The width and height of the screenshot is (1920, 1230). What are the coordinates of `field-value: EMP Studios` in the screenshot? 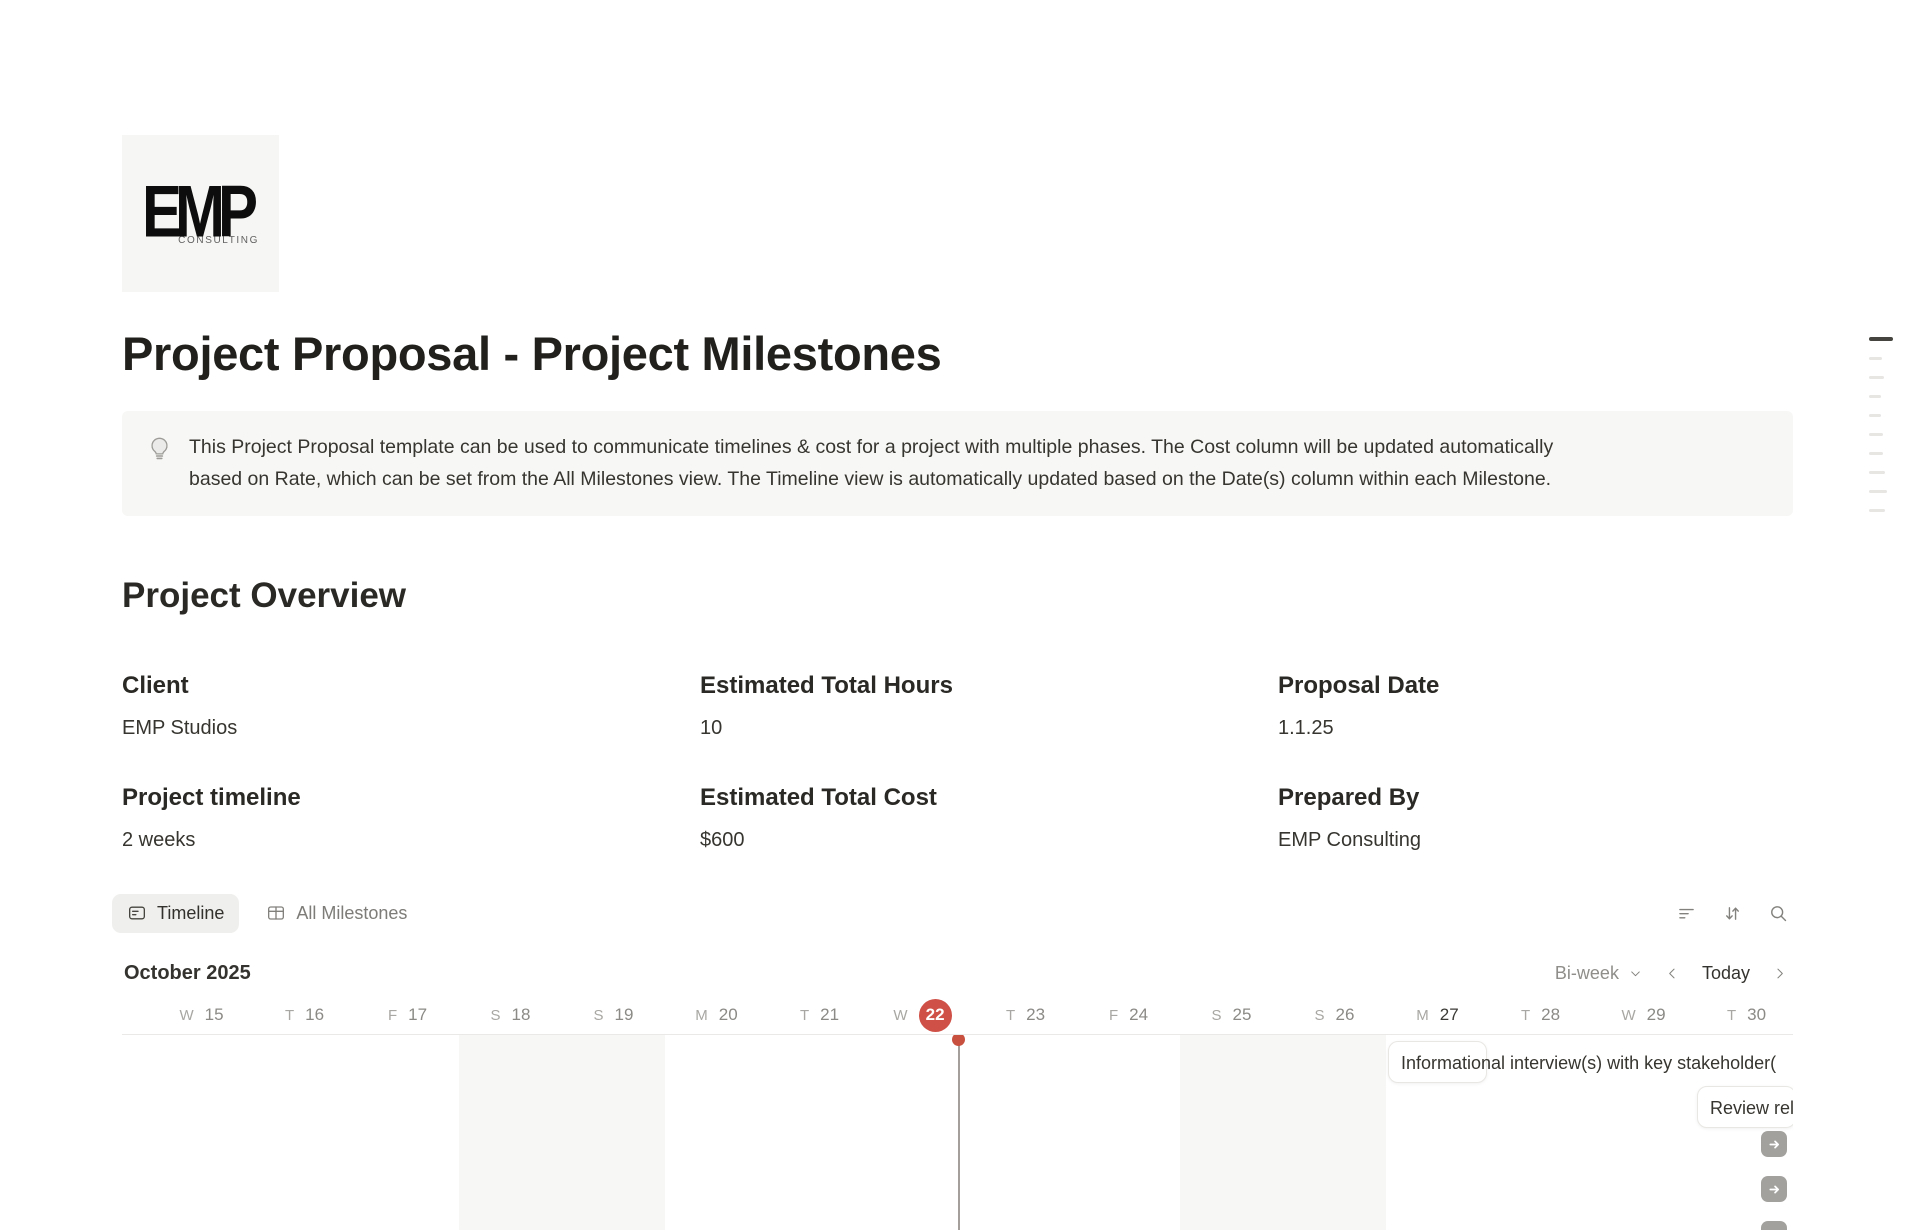 It's located at (180, 728).